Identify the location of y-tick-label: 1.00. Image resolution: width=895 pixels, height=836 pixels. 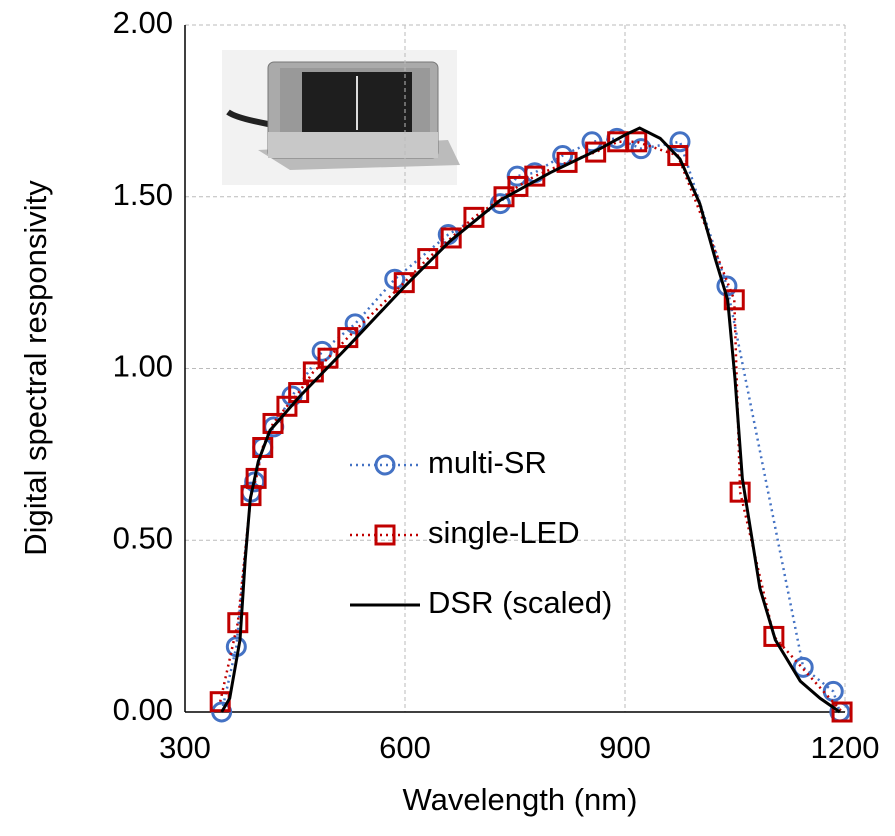
(143, 366).